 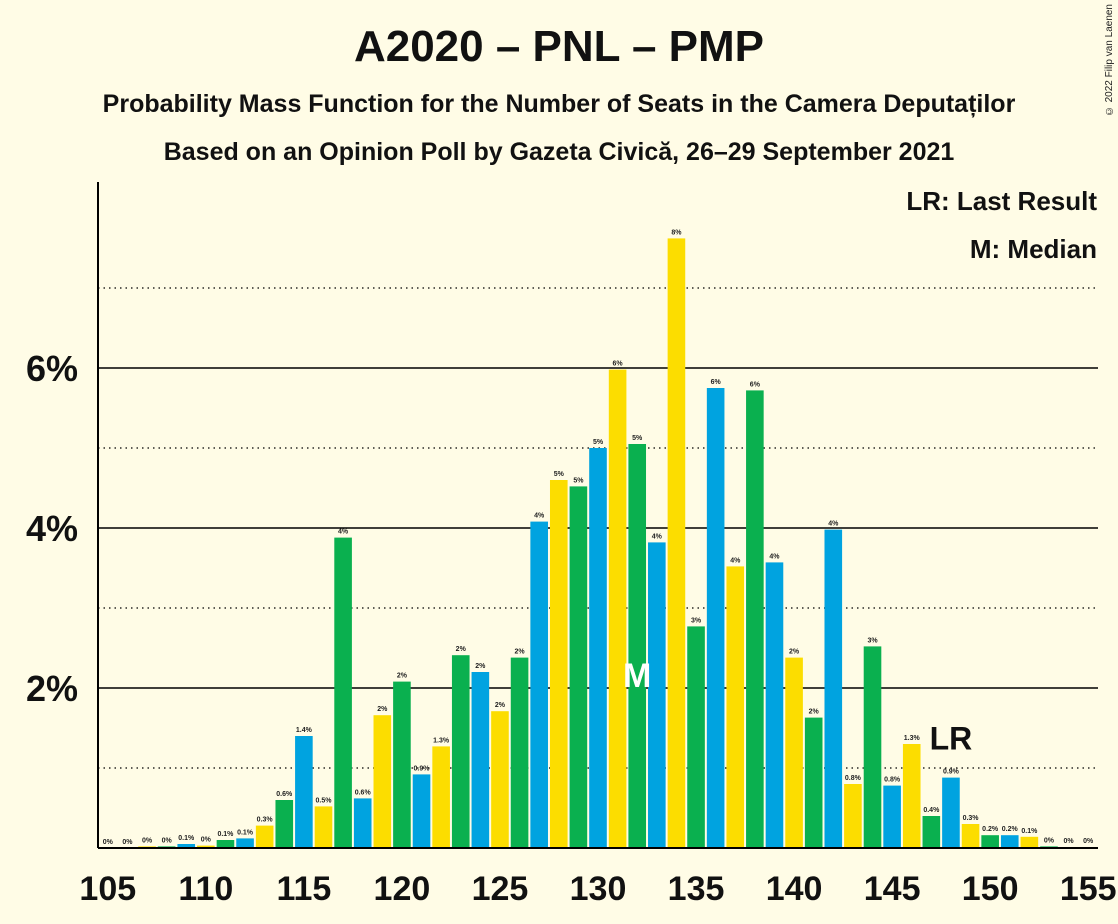 I want to click on bar-label-148: 0.9%, so click(x=951, y=772).